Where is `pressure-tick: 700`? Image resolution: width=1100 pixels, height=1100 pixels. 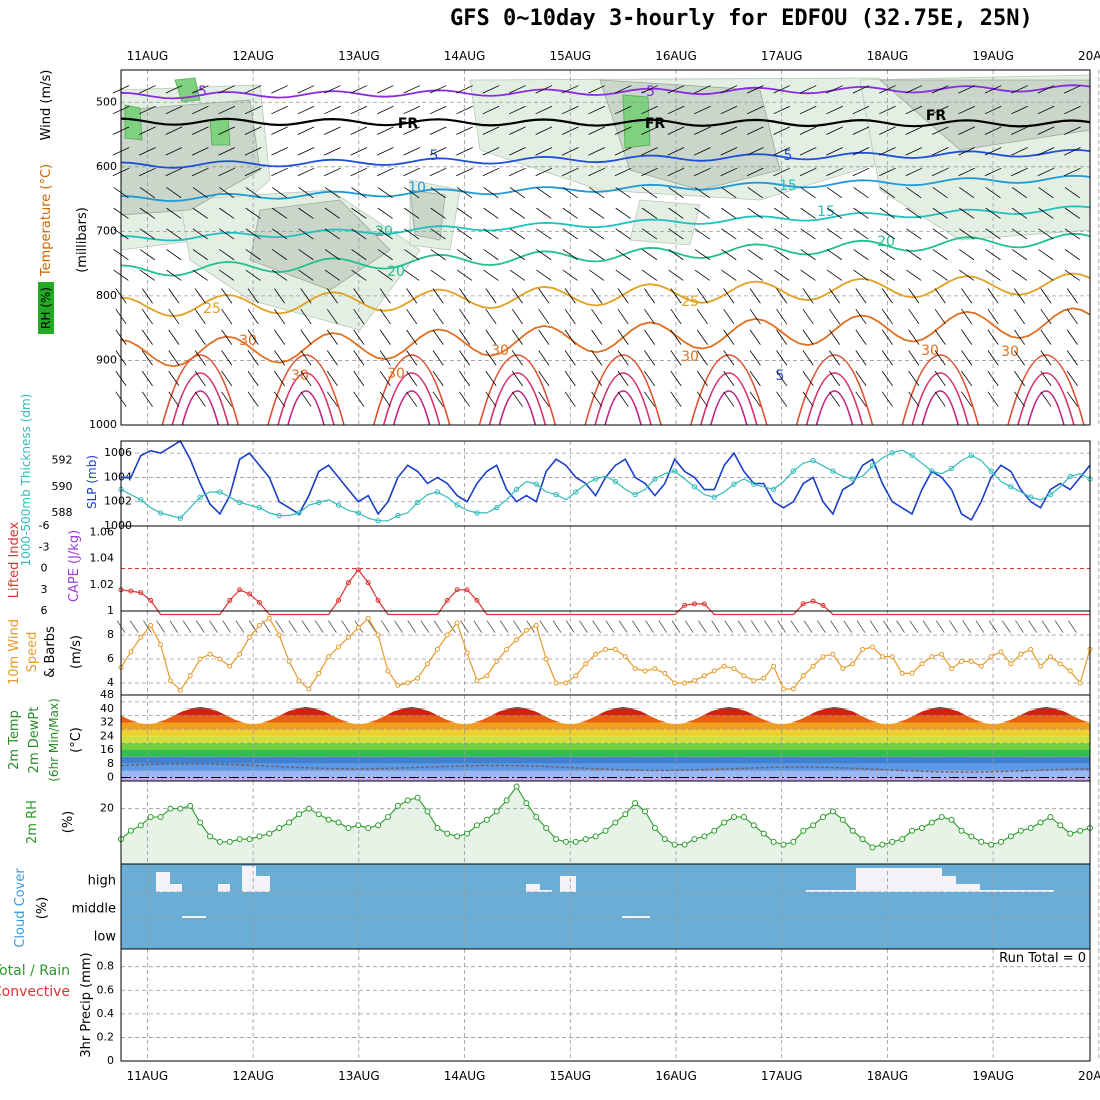 pressure-tick: 700 is located at coordinates (106, 230).